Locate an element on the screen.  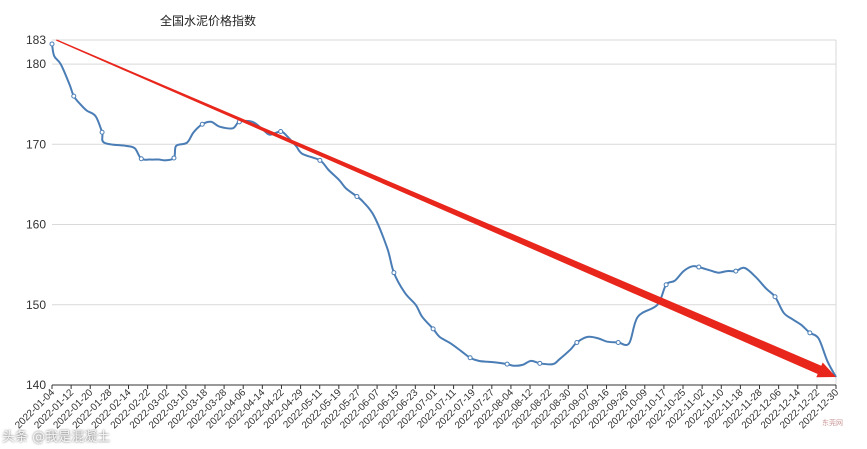
y-tick-label: 160 is located at coordinates (36, 225).